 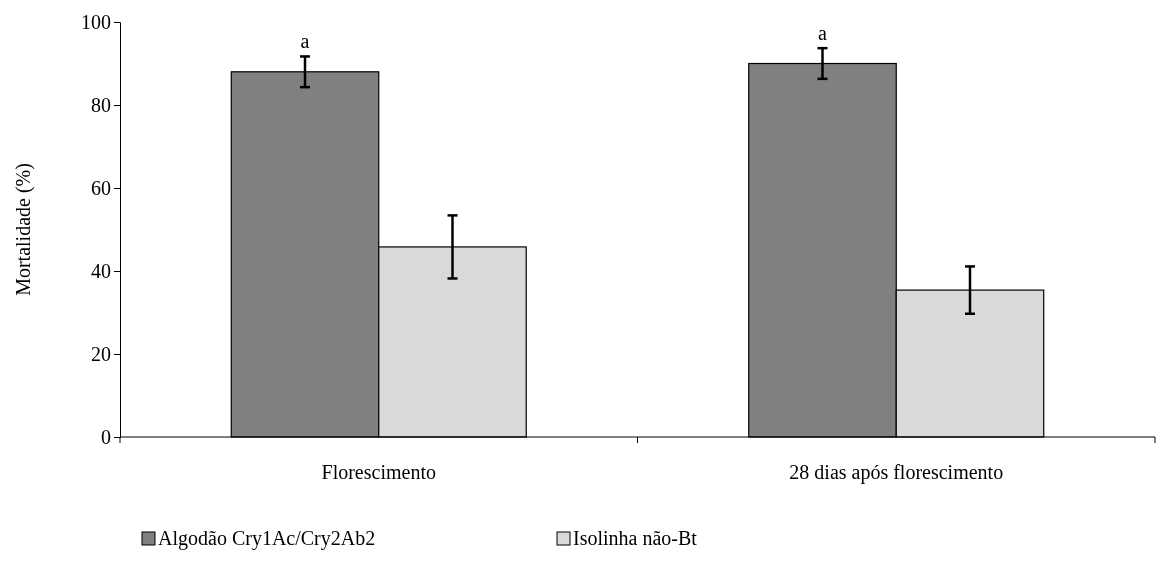 I want to click on y-tick-label: 80, so click(x=101, y=104).